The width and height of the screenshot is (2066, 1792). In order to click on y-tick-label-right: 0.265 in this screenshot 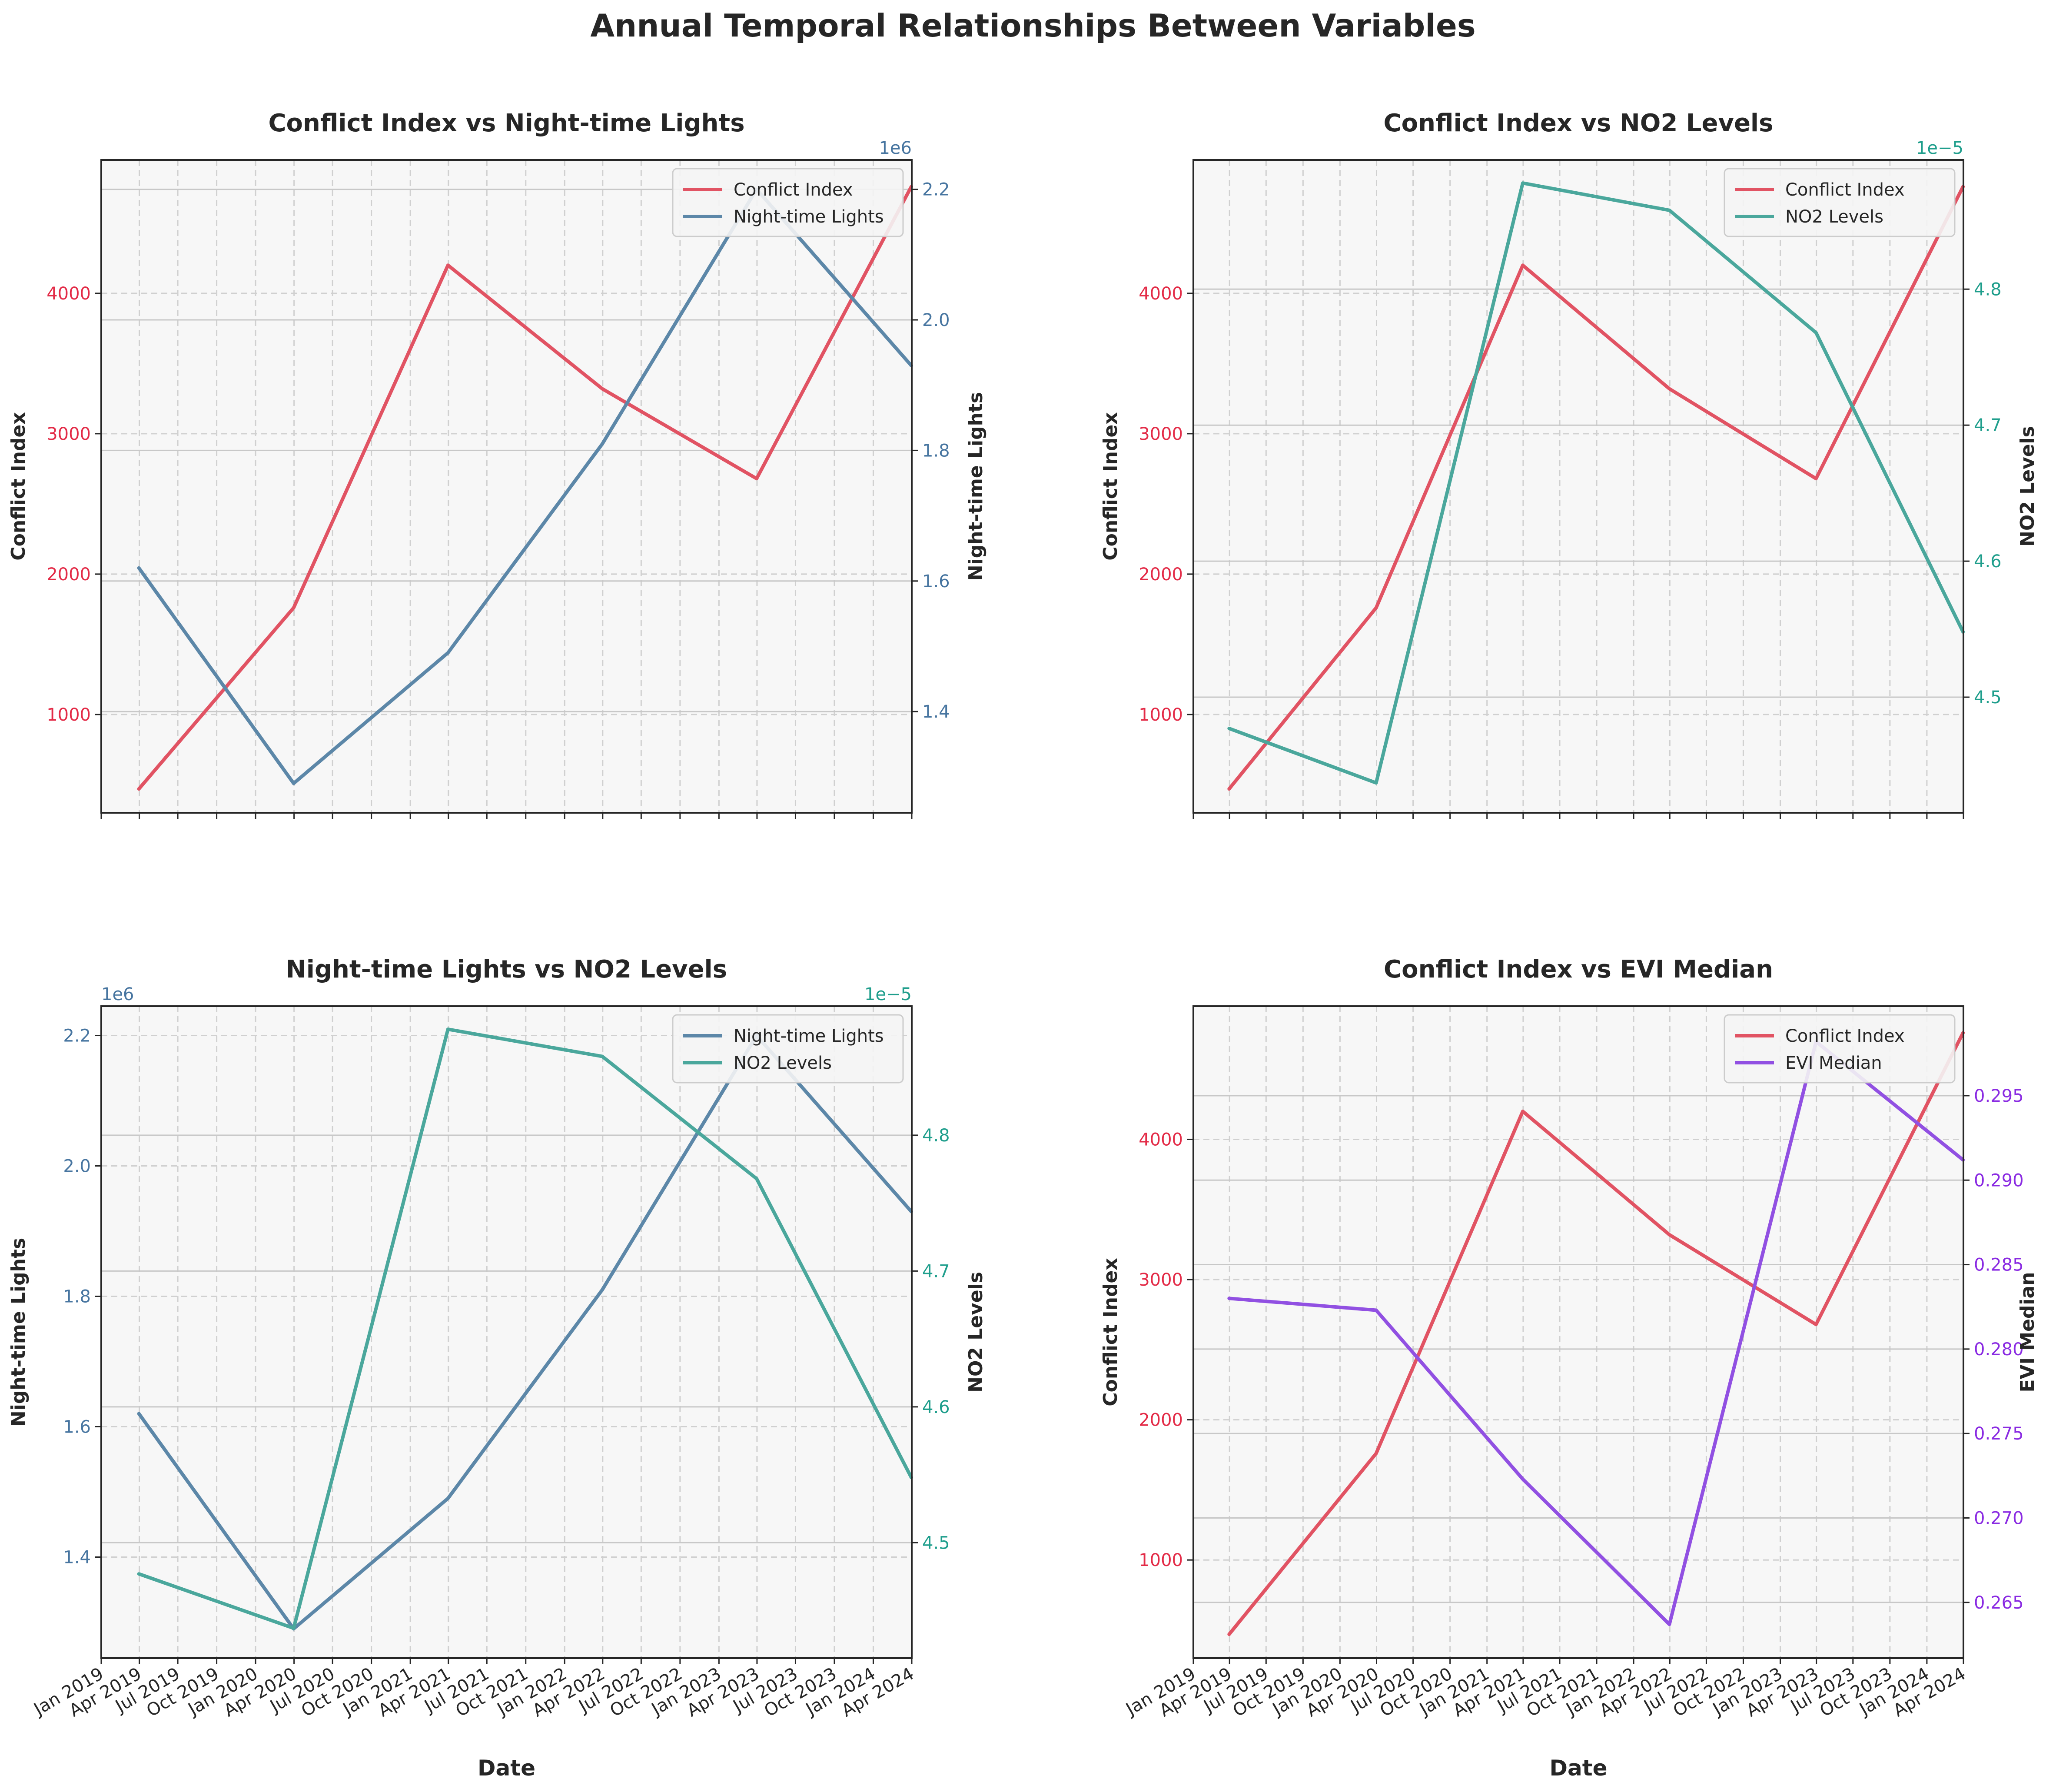, I will do `click(1999, 1603)`.